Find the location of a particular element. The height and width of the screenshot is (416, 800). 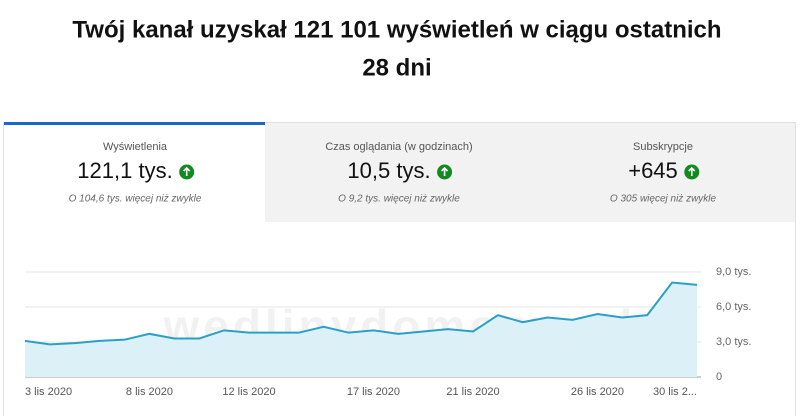

tab-value: 10,5 tys. is located at coordinates (388, 170).